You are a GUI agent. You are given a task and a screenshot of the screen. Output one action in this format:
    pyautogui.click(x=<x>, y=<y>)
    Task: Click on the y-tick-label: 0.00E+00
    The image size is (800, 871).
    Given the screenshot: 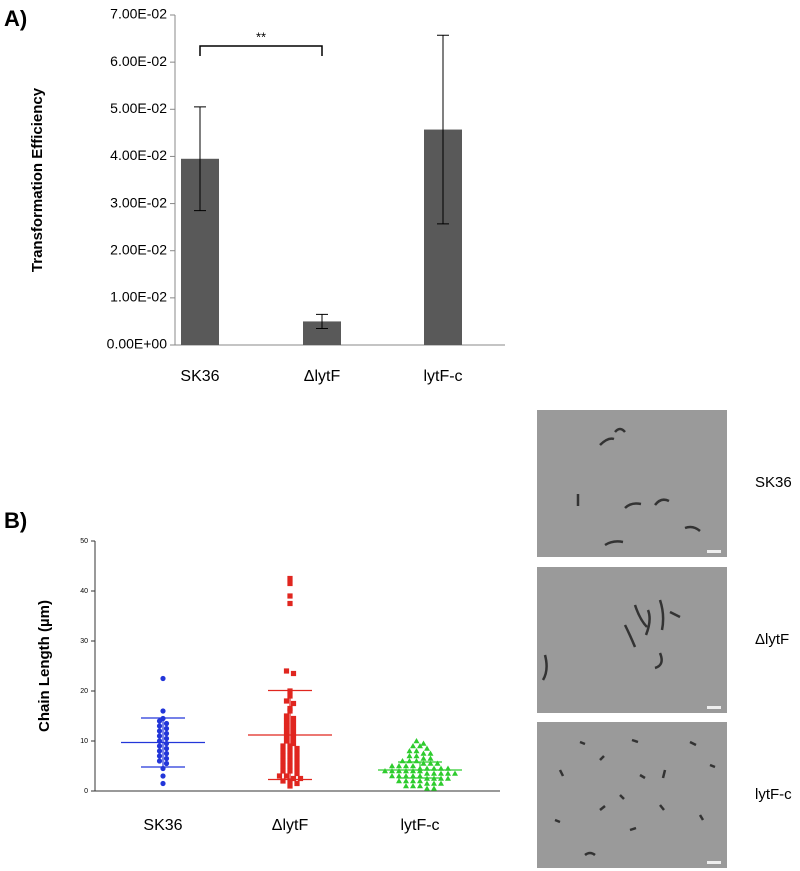 What is the action you would take?
    pyautogui.click(x=137, y=344)
    